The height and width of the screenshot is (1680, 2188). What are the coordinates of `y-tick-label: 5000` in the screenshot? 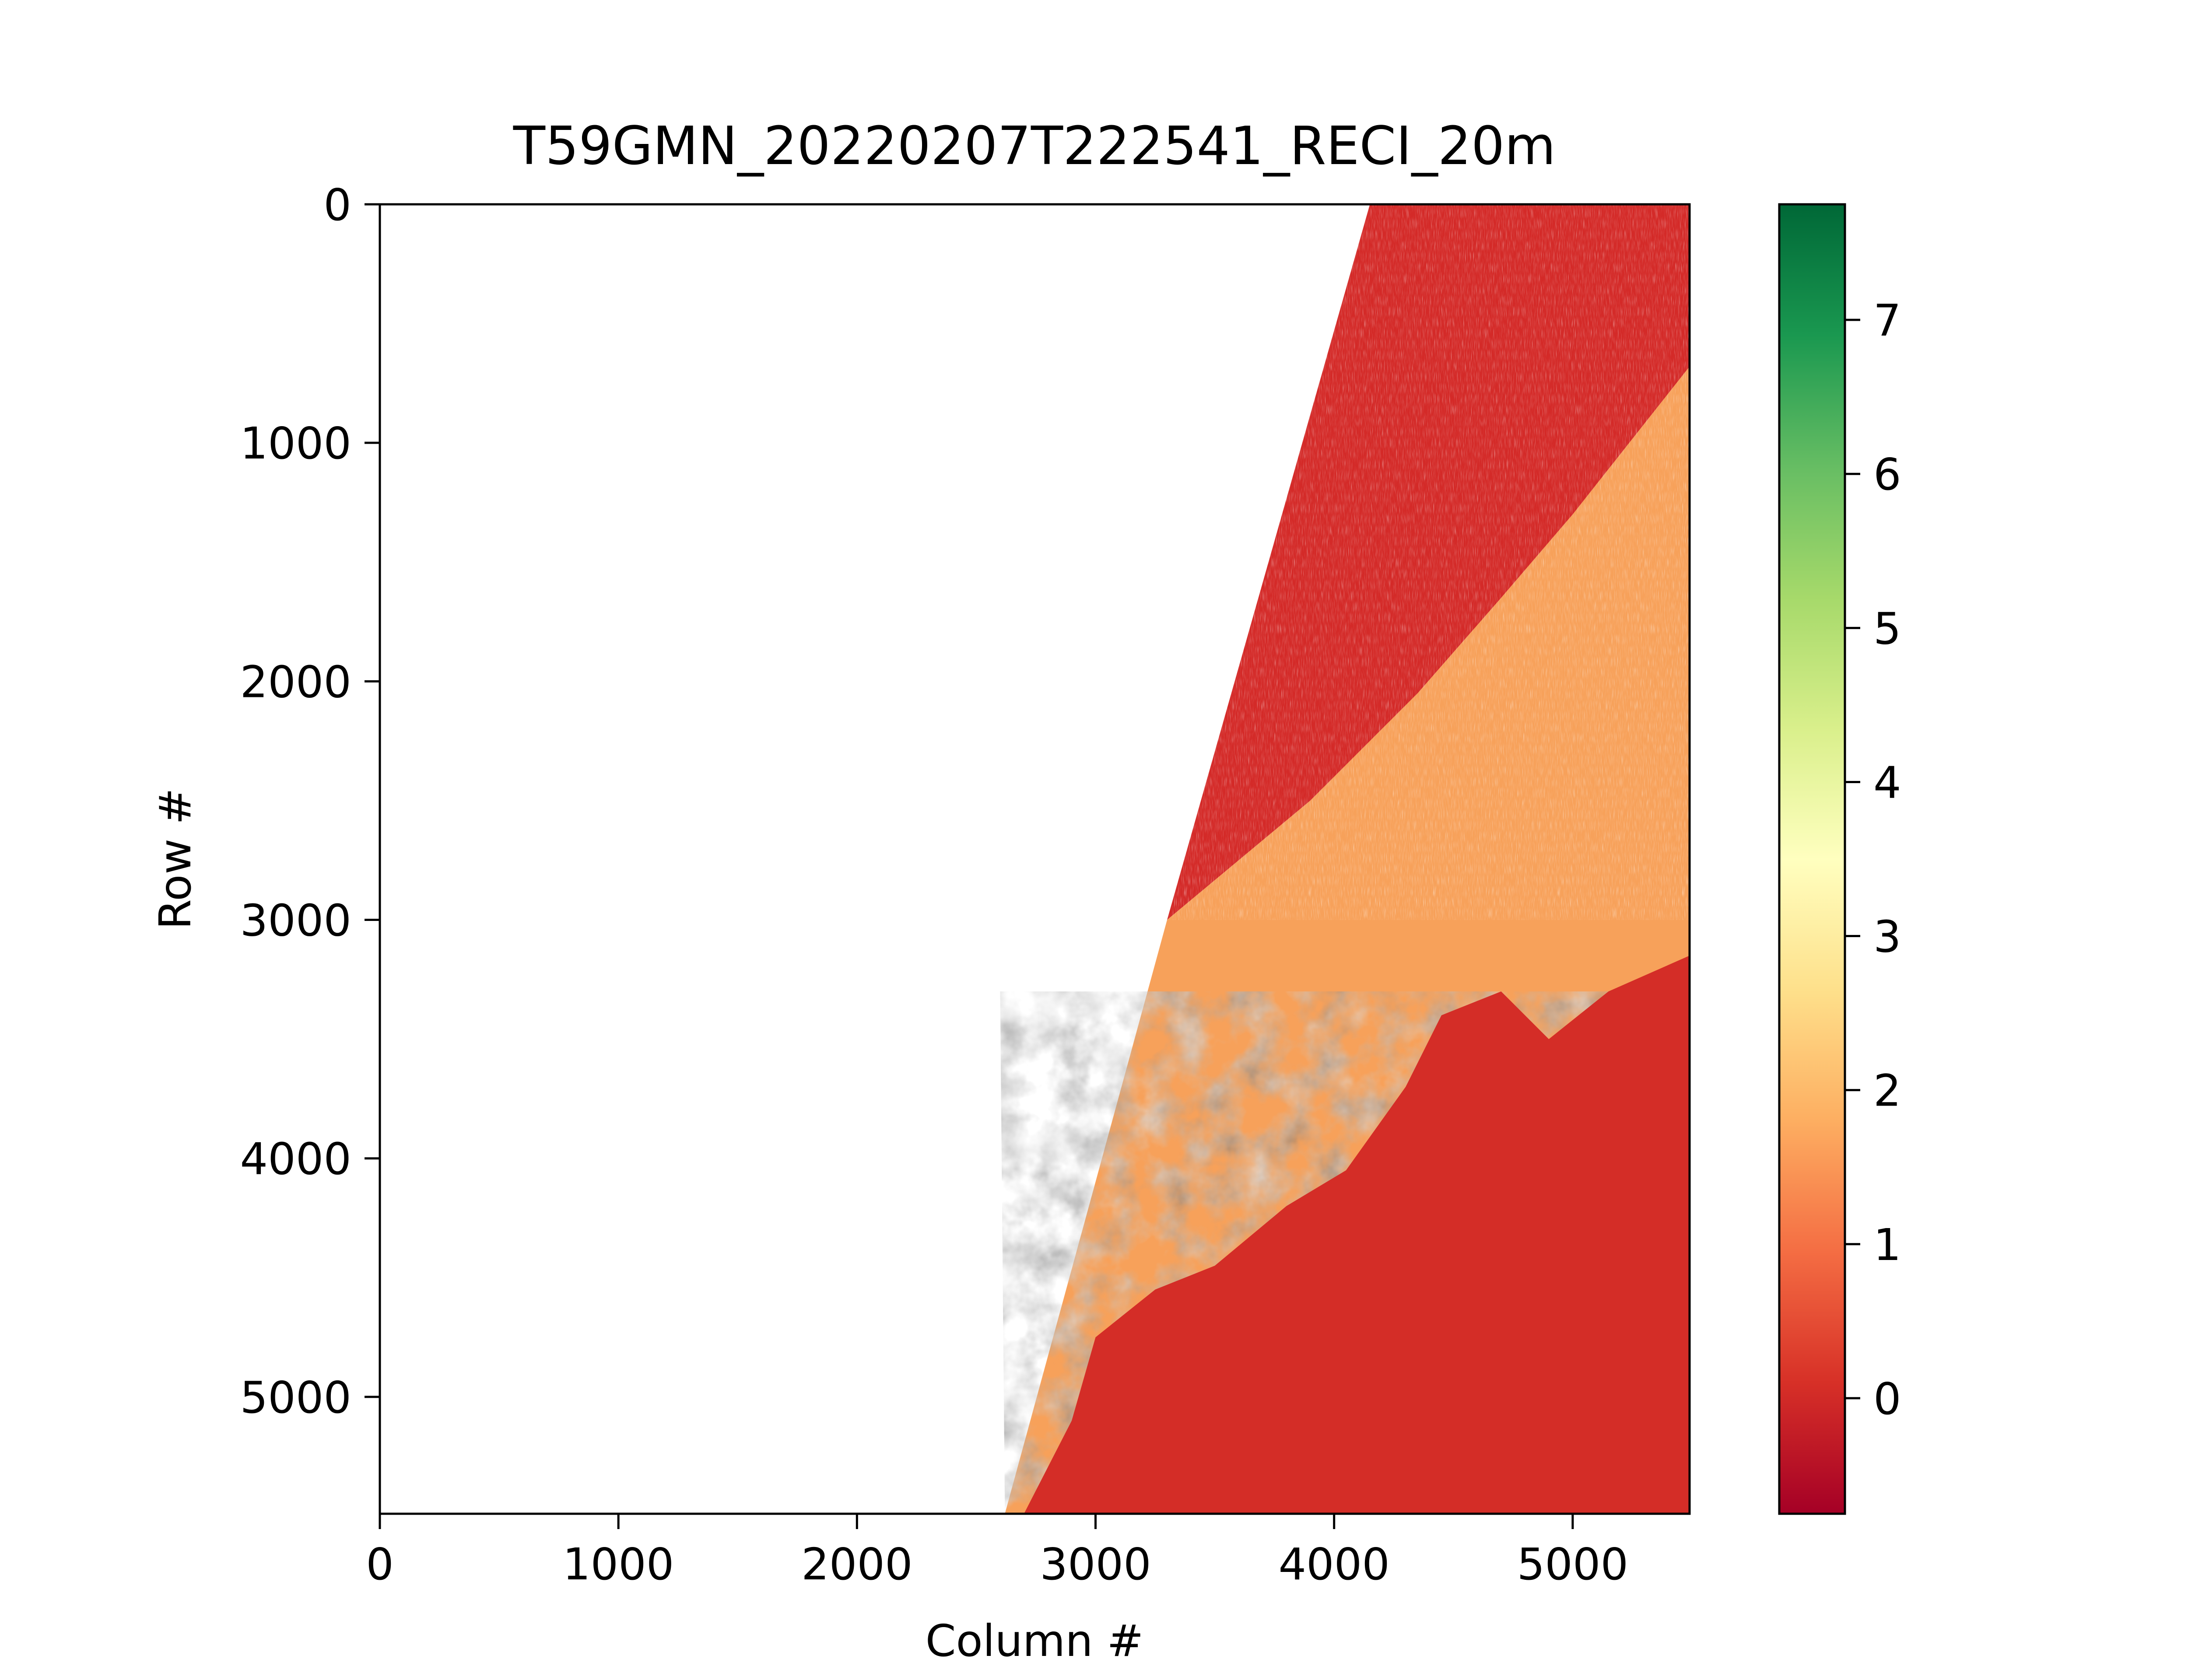 It's located at (296, 1397).